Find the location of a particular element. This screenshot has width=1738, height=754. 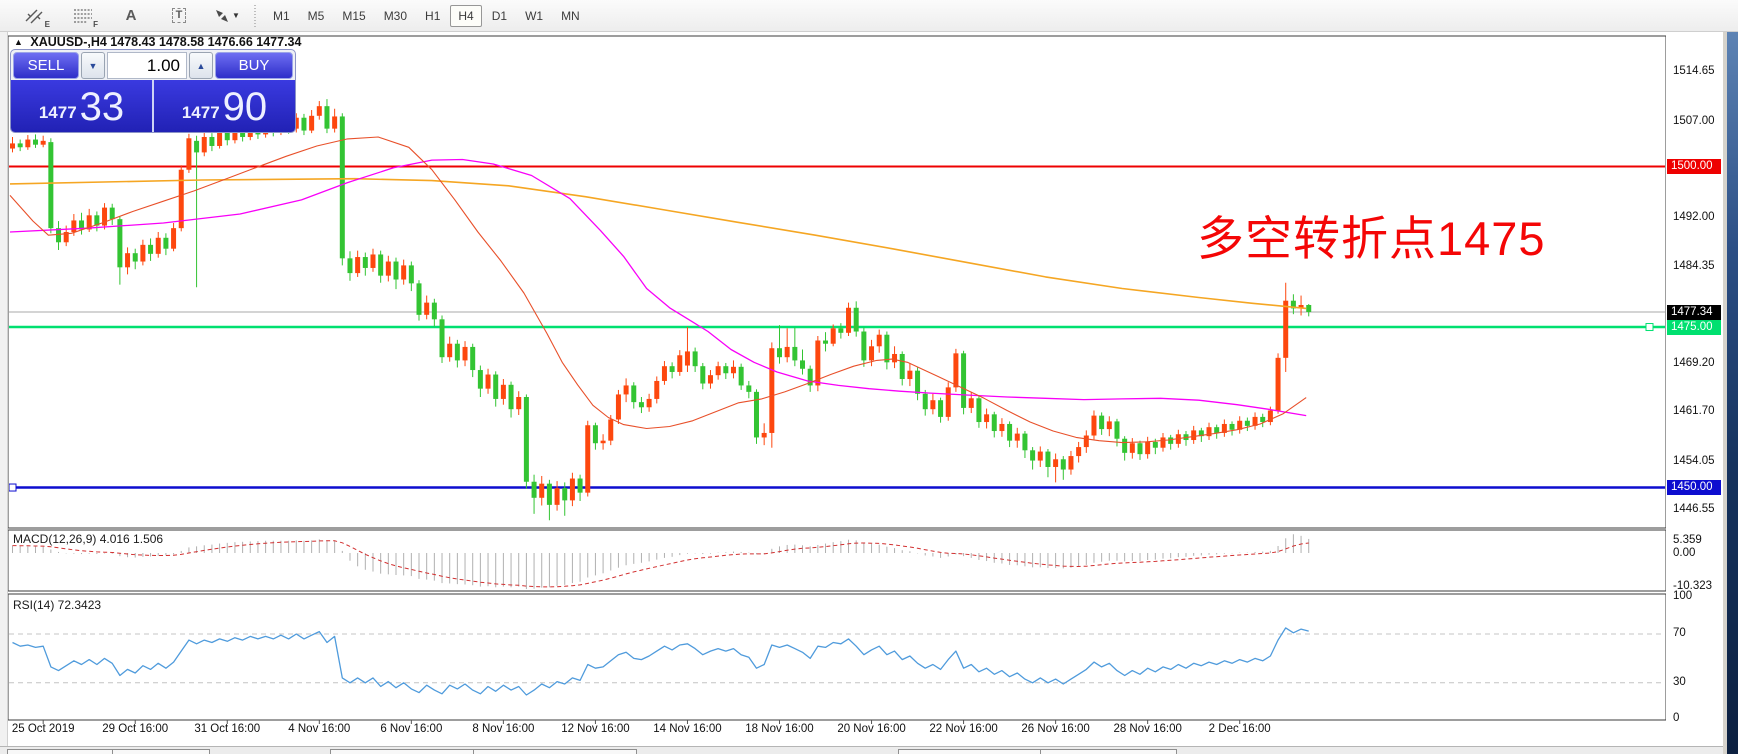

date-label: 31 Oct 16:00 is located at coordinates (227, 729).